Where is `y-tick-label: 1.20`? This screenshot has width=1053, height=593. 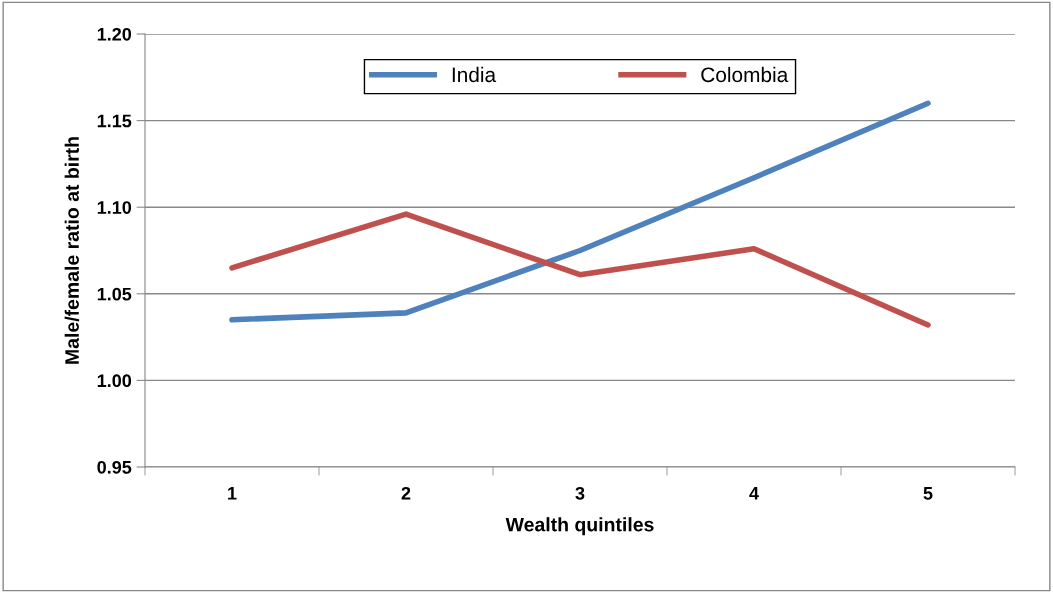
y-tick-label: 1.20 is located at coordinates (114, 34).